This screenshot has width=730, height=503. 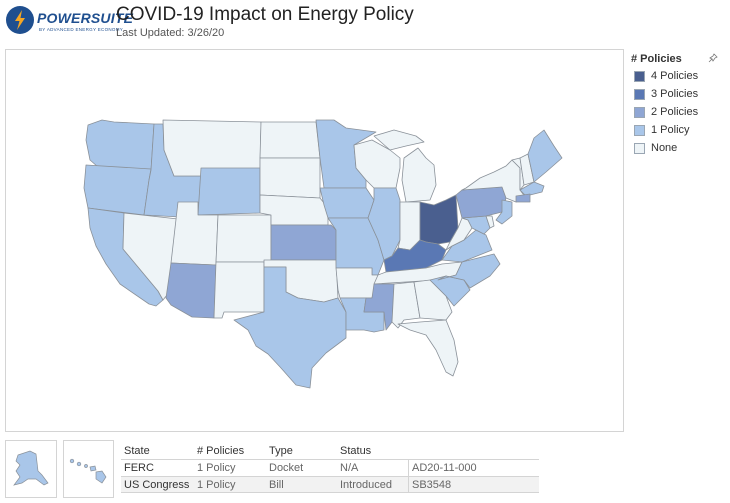 What do you see at coordinates (473, 484) in the screenshot?
I see `cell-id: SB3548` at bounding box center [473, 484].